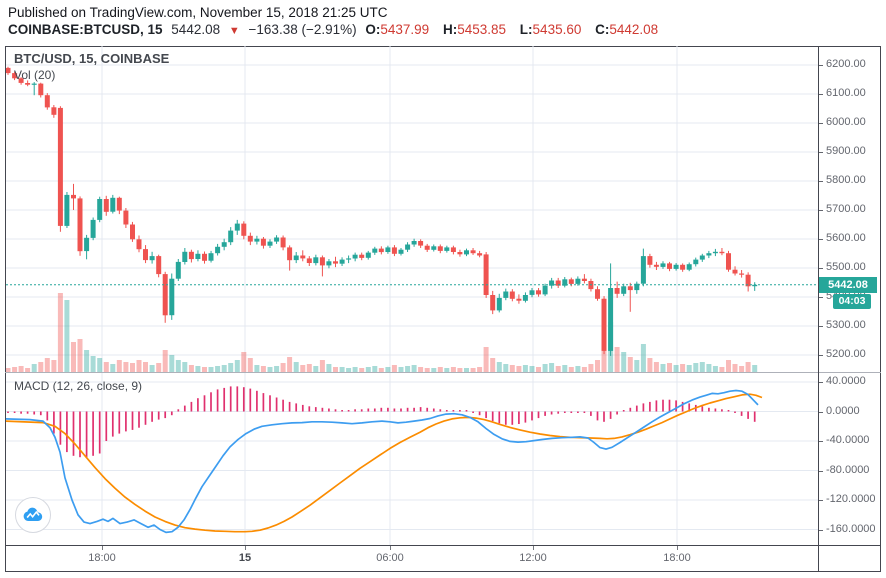 This screenshot has width=886, height=578. I want to click on cloud-chart-icon, so click(33, 514).